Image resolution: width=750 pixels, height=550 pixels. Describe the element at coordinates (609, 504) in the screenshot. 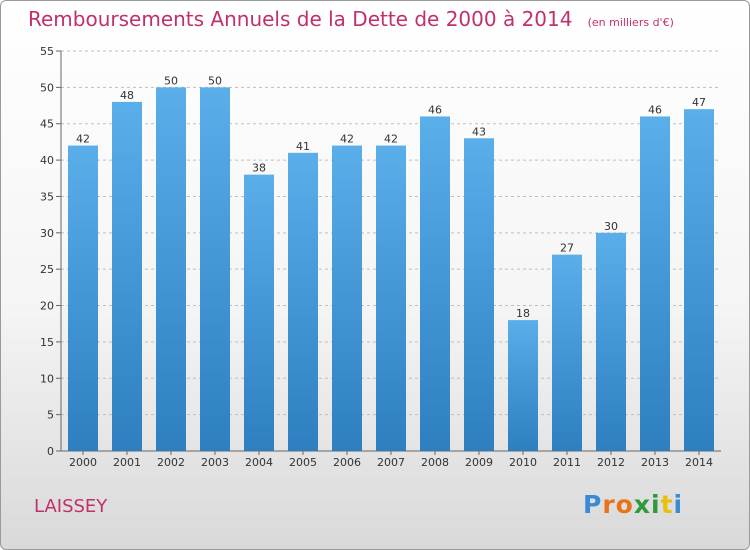

I see `logo-letter: r` at that location.